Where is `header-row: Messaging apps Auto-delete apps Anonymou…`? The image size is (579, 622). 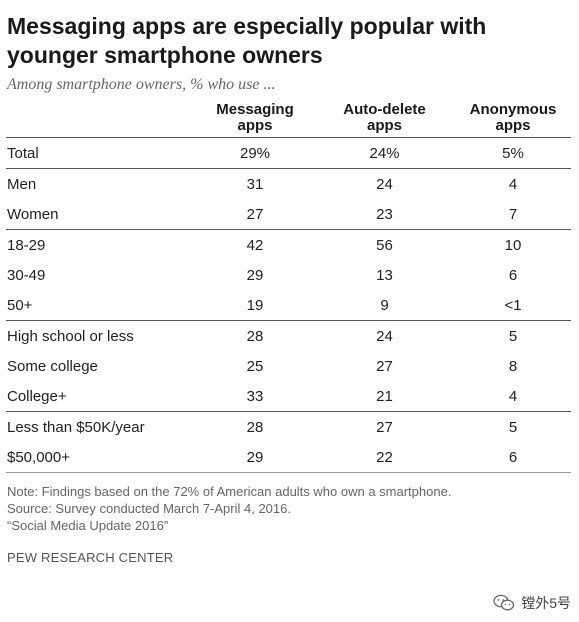 header-row: Messaging apps Auto-delete apps Anonymou… is located at coordinates (288, 120).